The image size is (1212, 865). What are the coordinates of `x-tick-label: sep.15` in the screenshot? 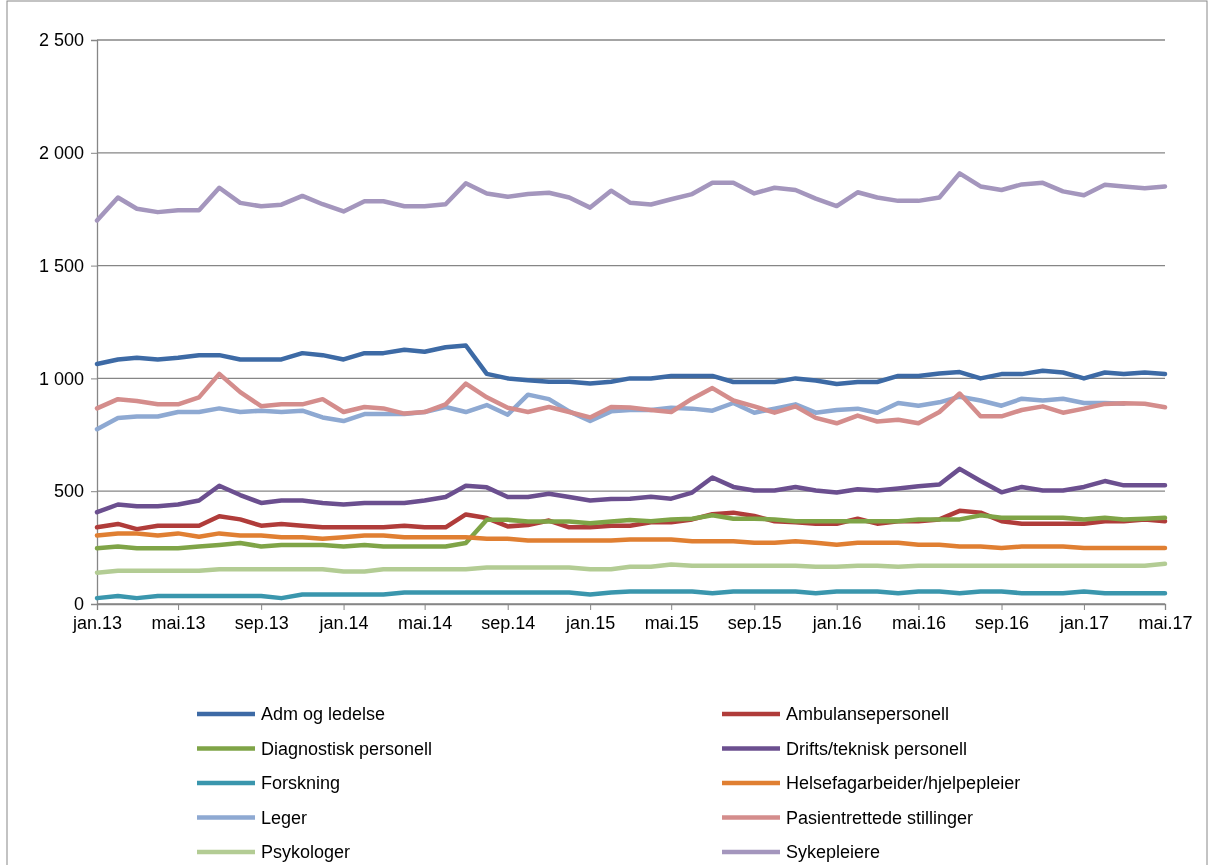 It's located at (754, 623).